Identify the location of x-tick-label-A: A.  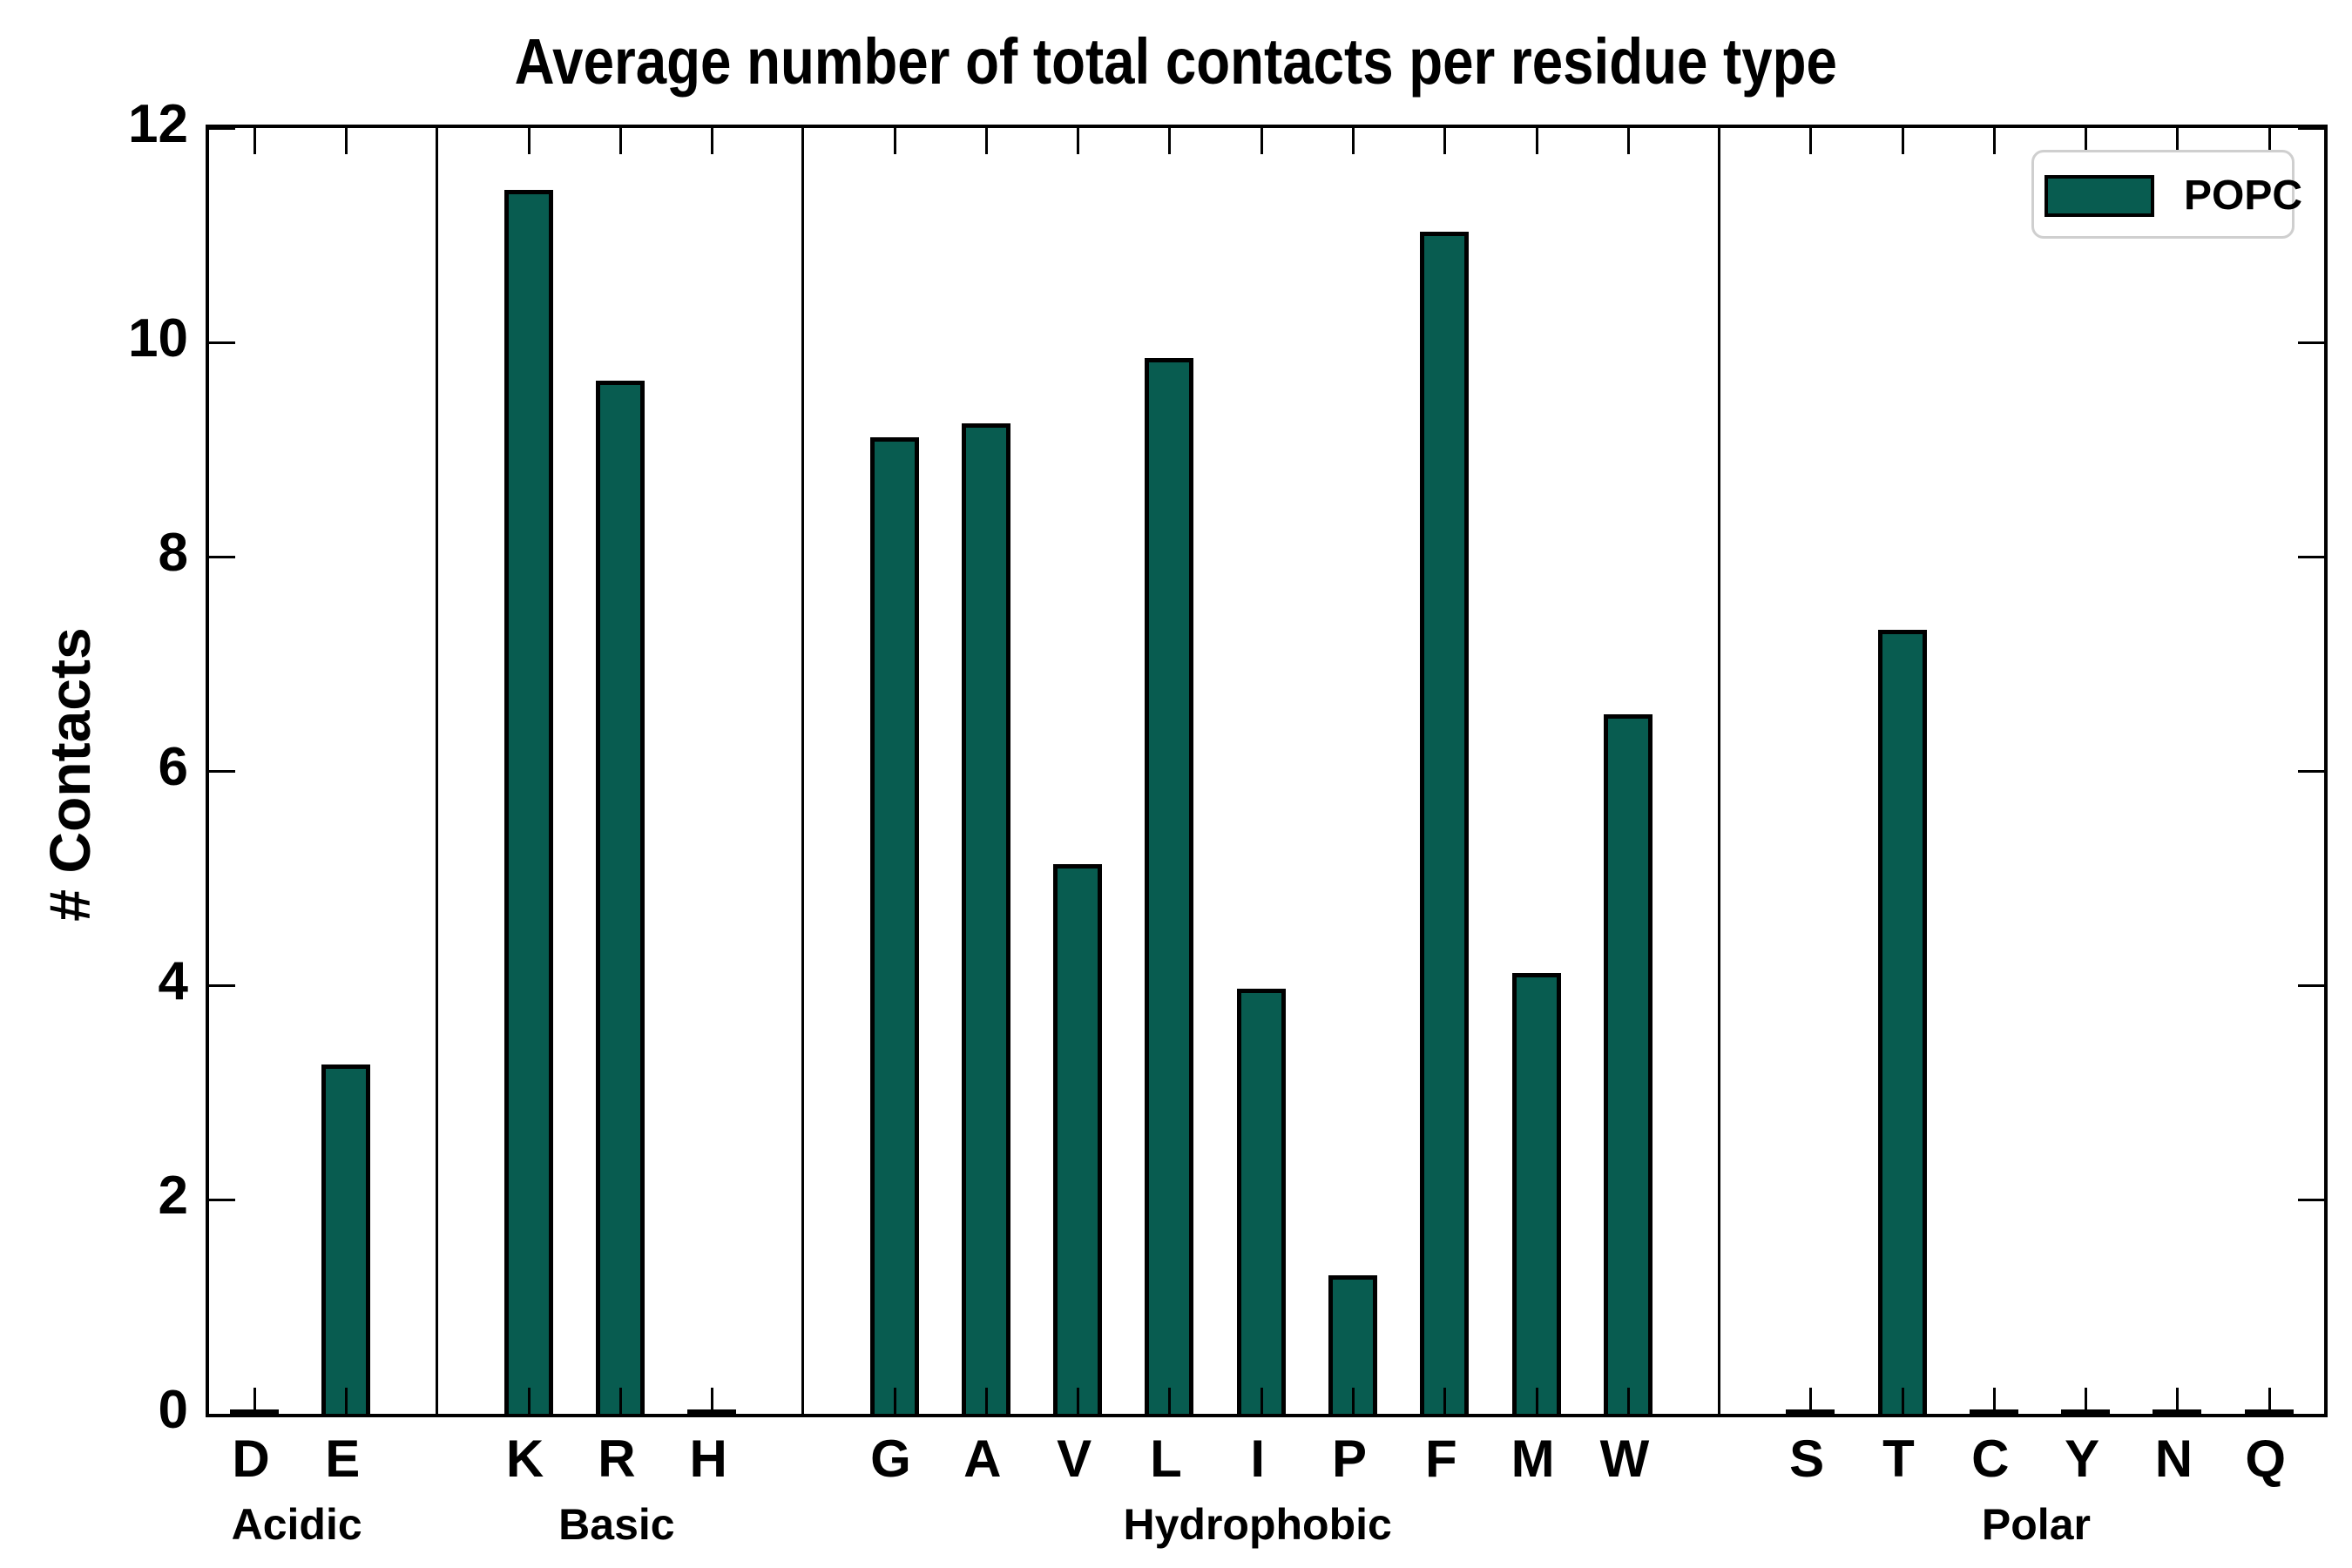
(983, 1458).